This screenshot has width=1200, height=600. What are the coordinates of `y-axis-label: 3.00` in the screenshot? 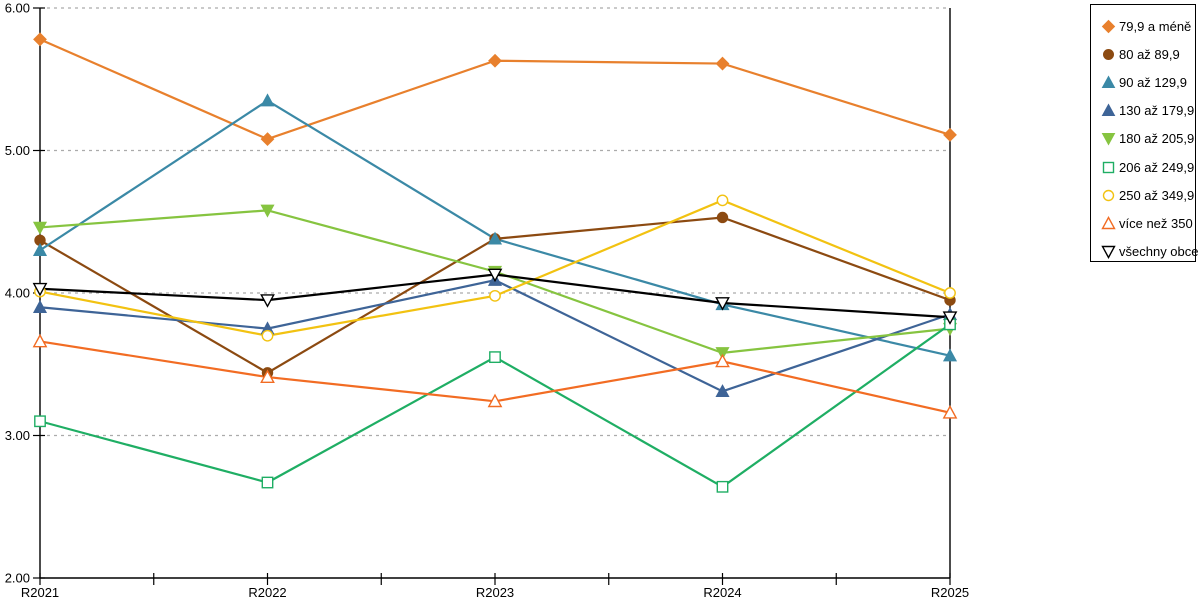 It's located at (17, 435).